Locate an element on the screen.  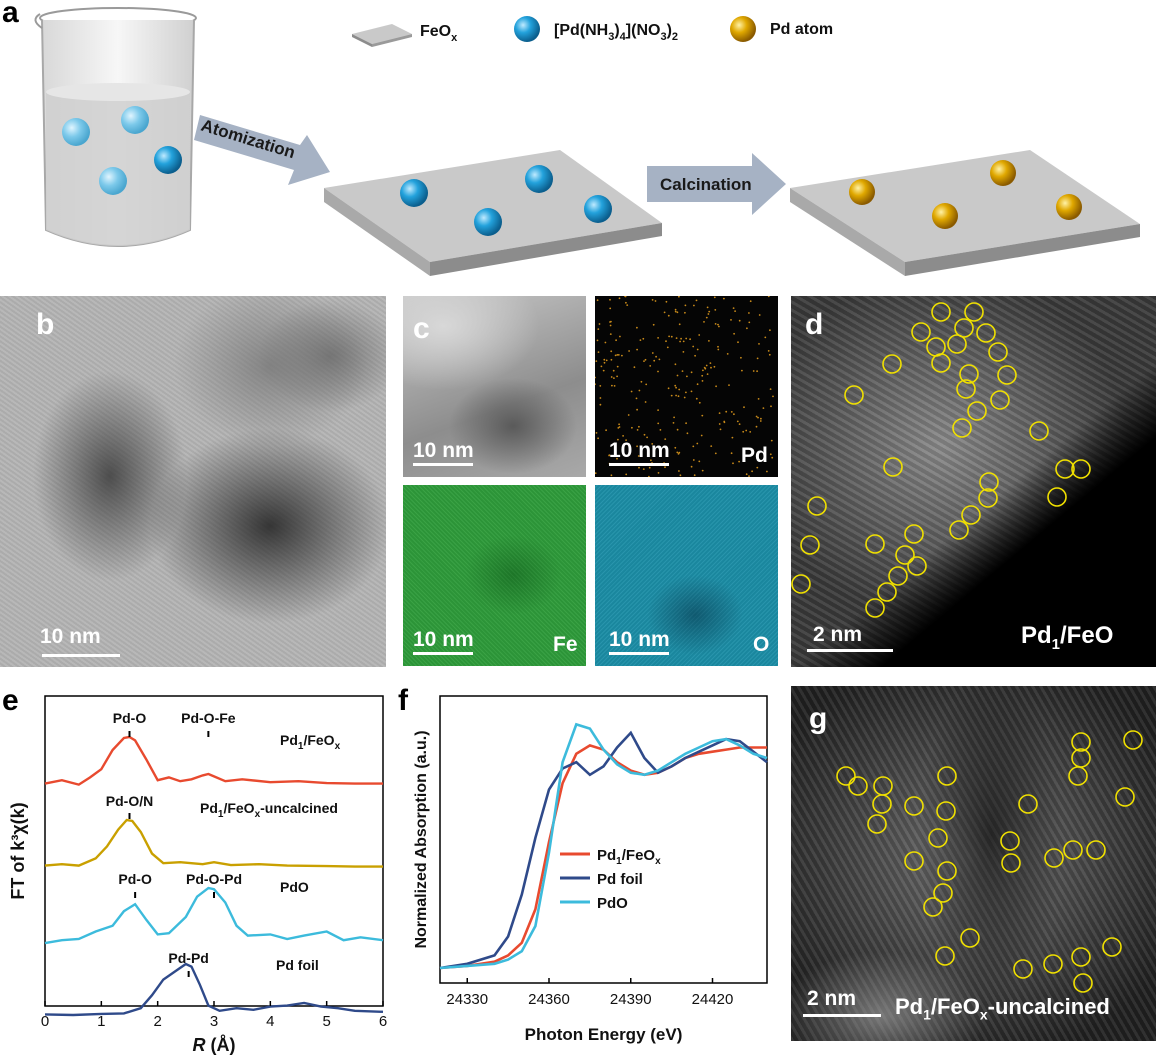
peak-annotation: Pd-O-Pd is located at coordinates (214, 879).